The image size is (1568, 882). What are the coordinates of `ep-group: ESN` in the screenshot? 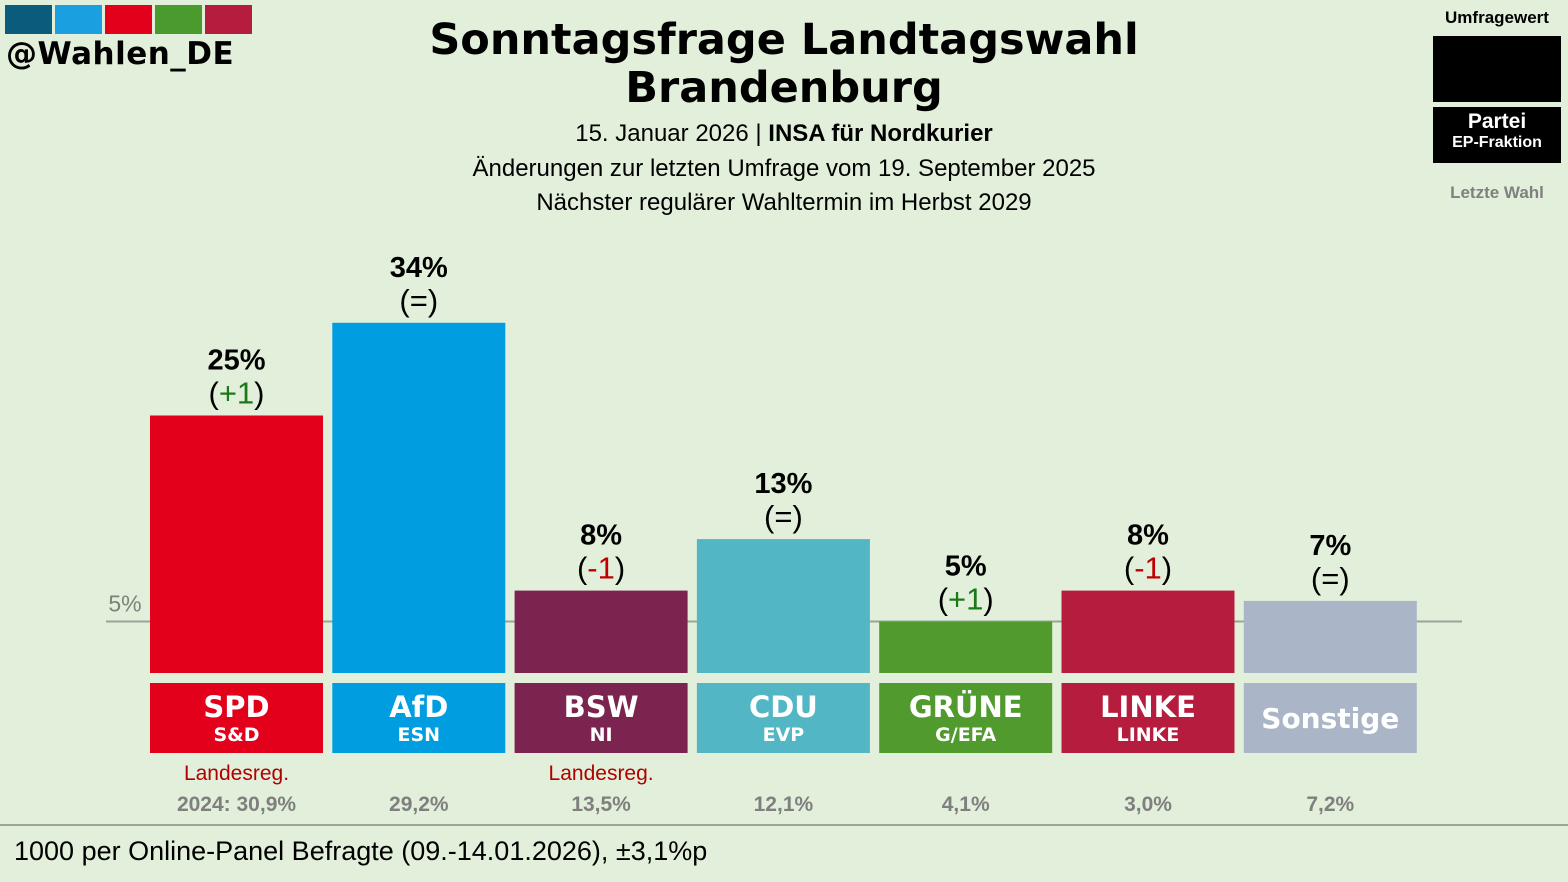 It's located at (419, 735).